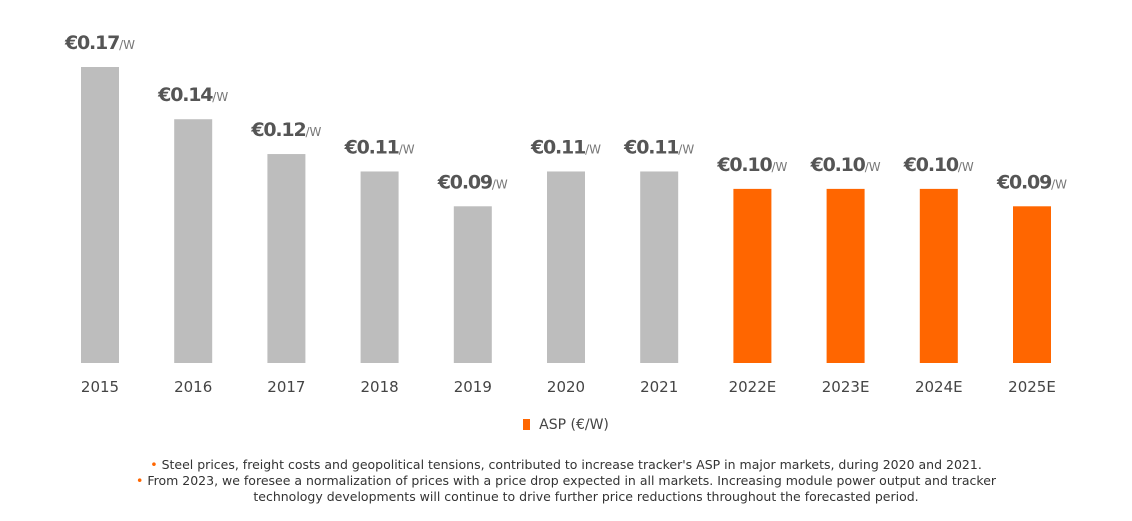 The height and width of the screenshot is (521, 1132). What do you see at coordinates (846, 276) in the screenshot?
I see `bar-2023E` at bounding box center [846, 276].